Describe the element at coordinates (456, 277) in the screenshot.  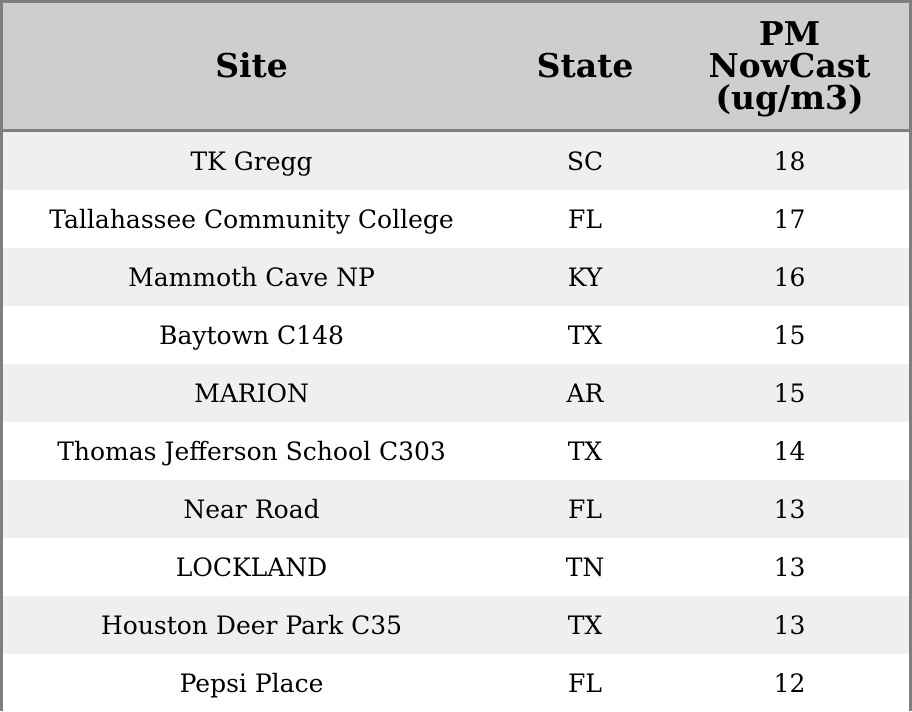
I see `table-row: Mammoth Cave NP KY 16` at that location.